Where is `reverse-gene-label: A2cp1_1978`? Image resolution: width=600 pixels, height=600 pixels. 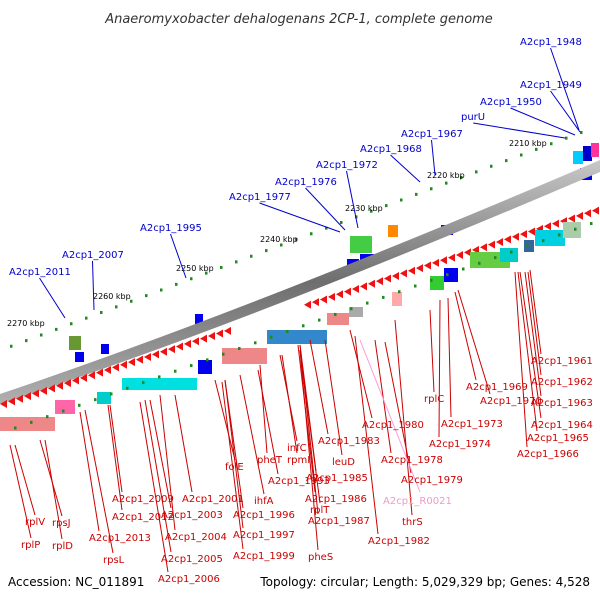
reverse-gene-label: A2cp1_1978 is located at coordinates (412, 460).